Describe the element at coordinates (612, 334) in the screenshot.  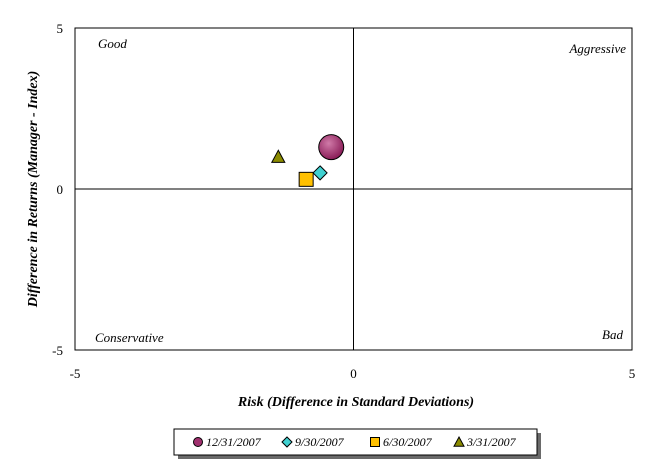
I see `quadrant-label-bad: Bad` at that location.